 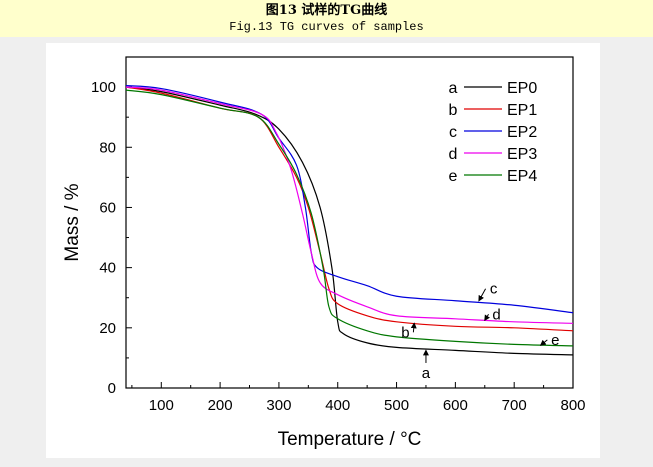 I want to click on x-tick-label: 200, so click(x=220, y=405).